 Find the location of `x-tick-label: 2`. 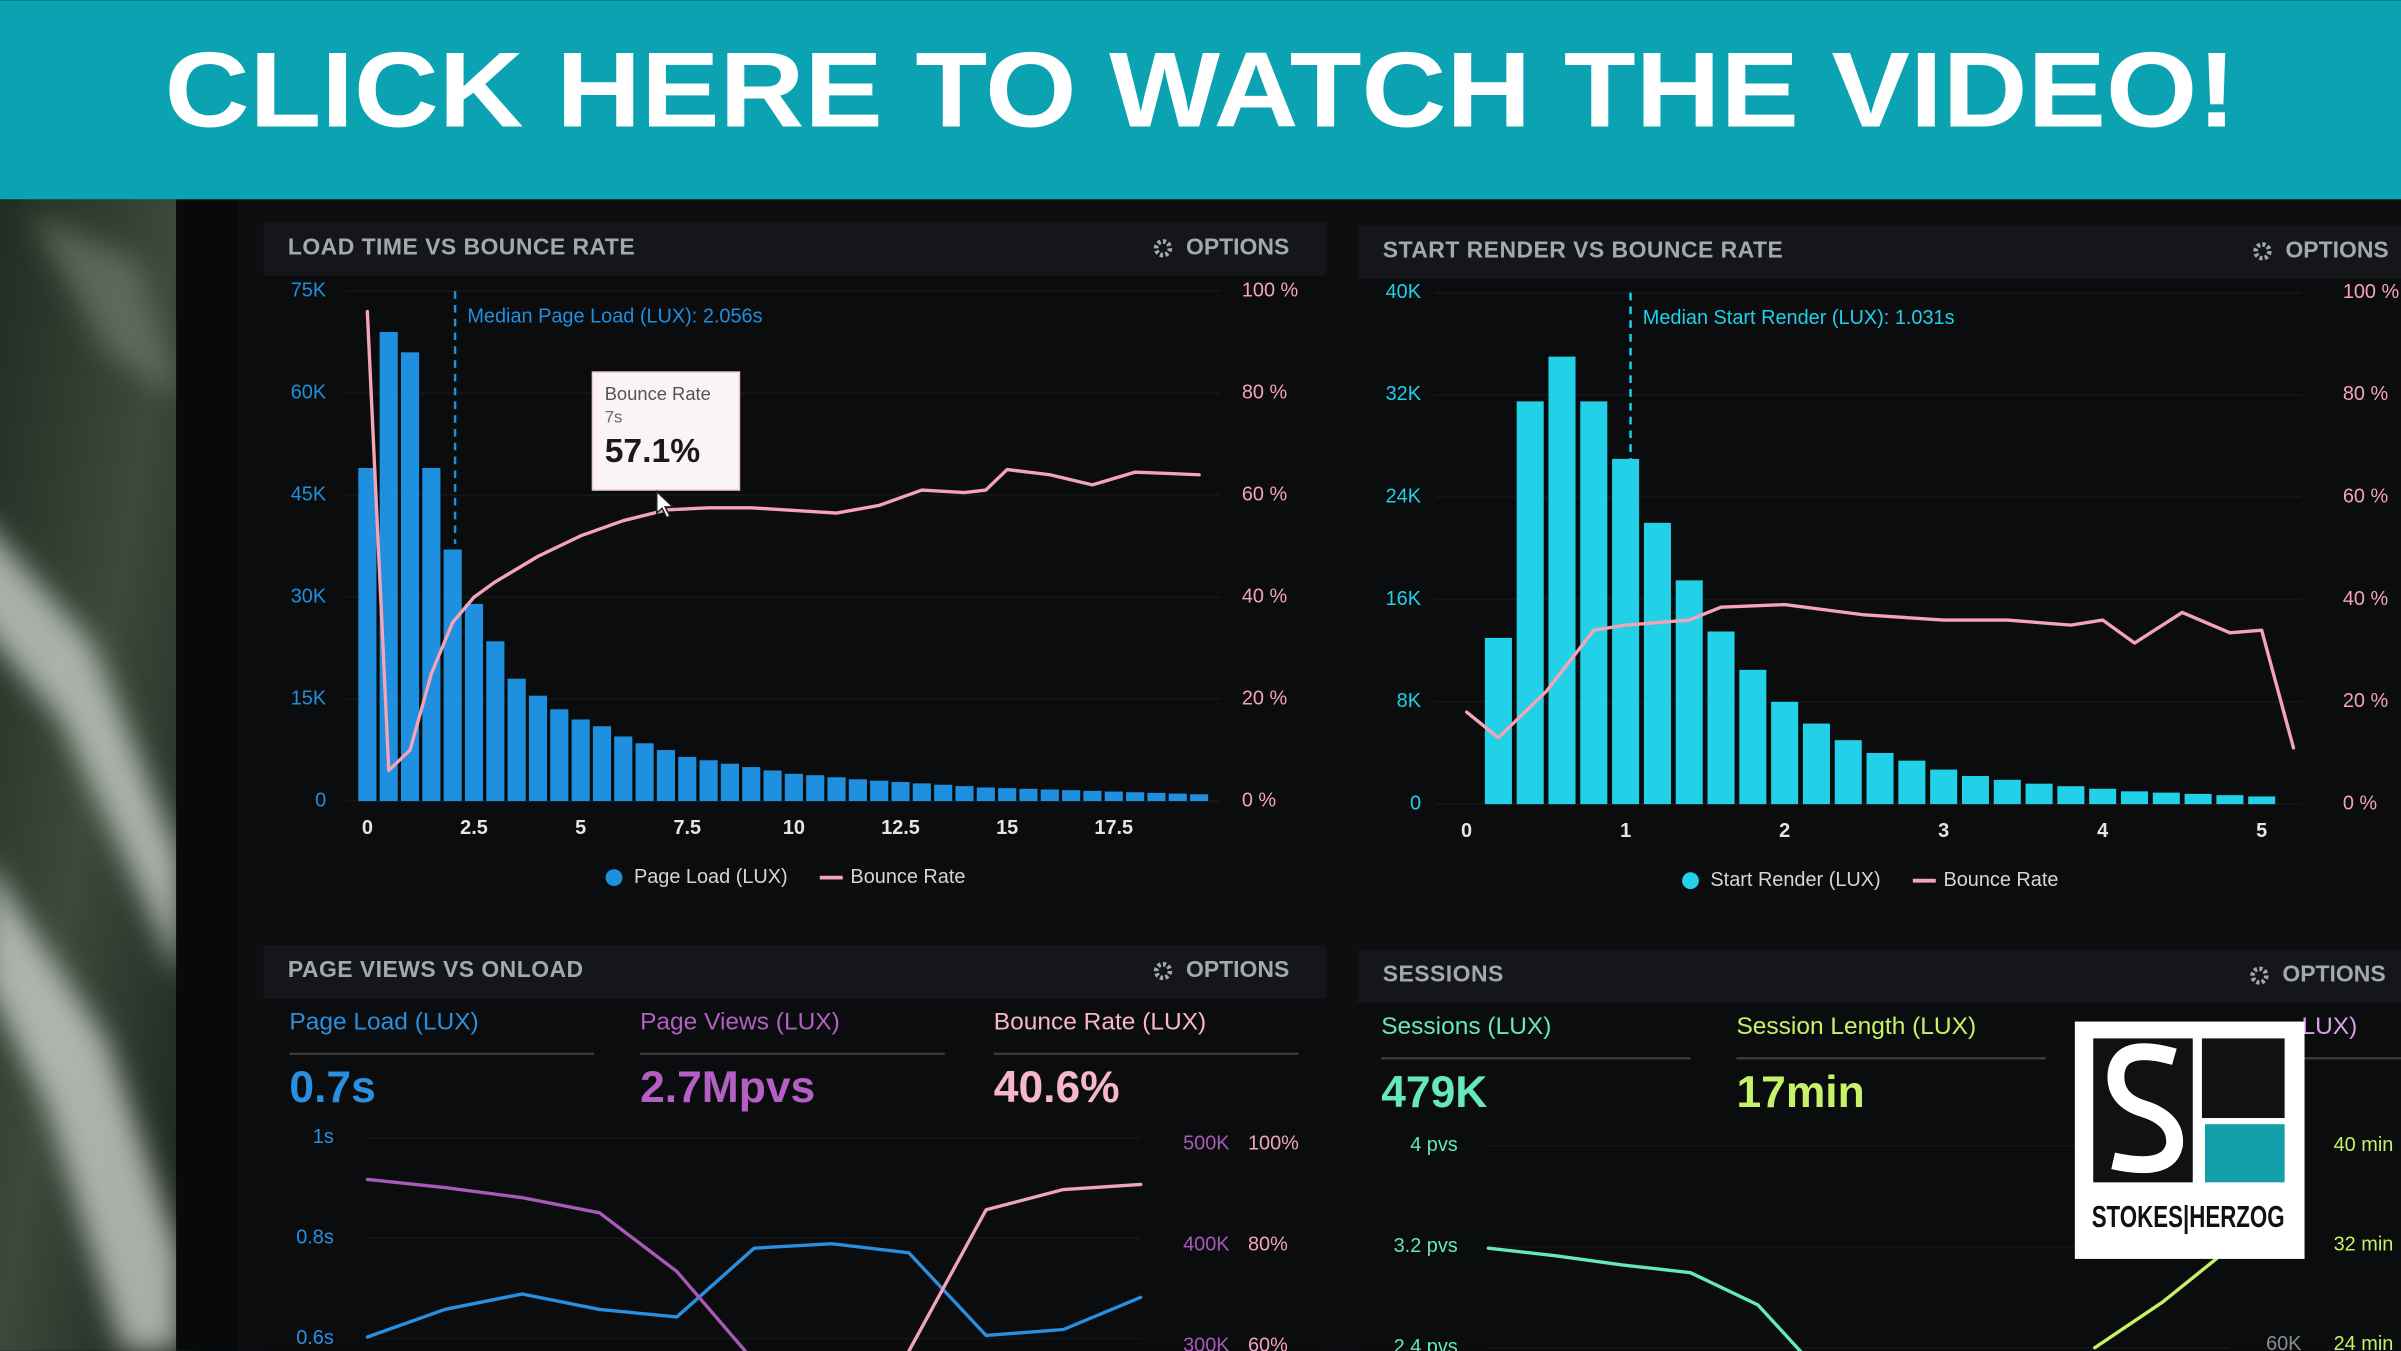

x-tick-label: 2 is located at coordinates (1784, 831).